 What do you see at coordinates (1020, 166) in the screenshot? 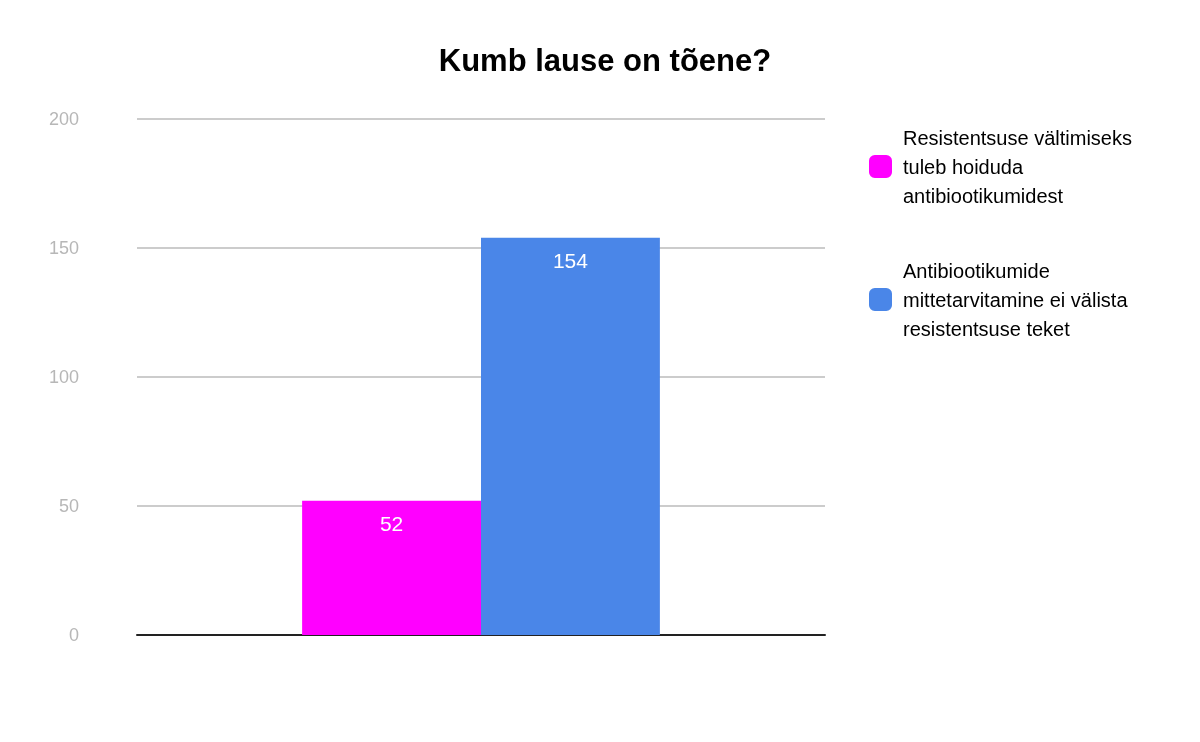
I see `legend-label: Resistentsuse vältimiseks tuleb hoiduda antibiootikumidest` at bounding box center [1020, 166].